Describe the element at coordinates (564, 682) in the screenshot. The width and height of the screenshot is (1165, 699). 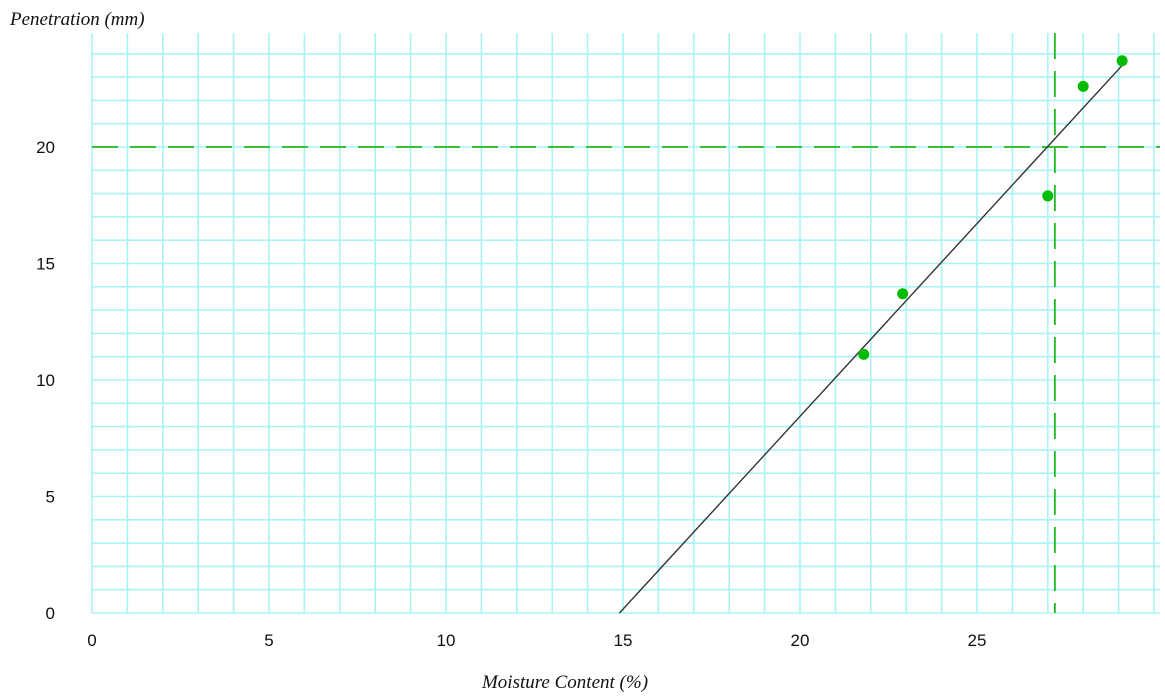
I see `x-axis-title: Moisture Content (%)` at that location.